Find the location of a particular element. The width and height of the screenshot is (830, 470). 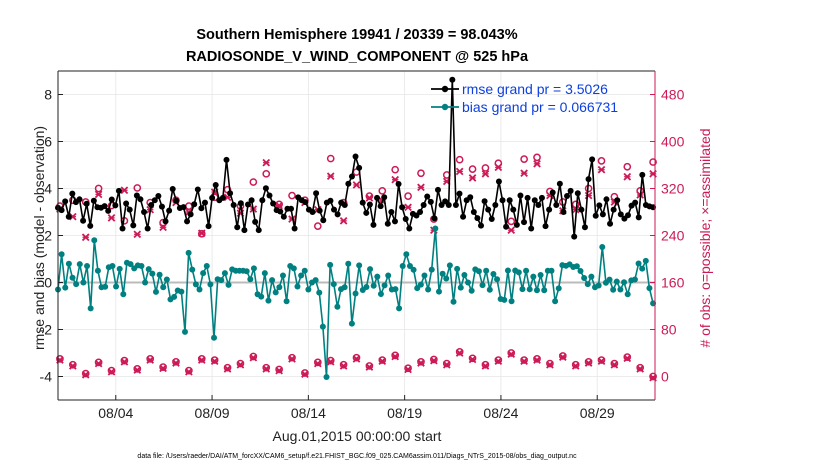

legend-bias-label: bias grand pr = 0.066731 is located at coordinates (540, 107).